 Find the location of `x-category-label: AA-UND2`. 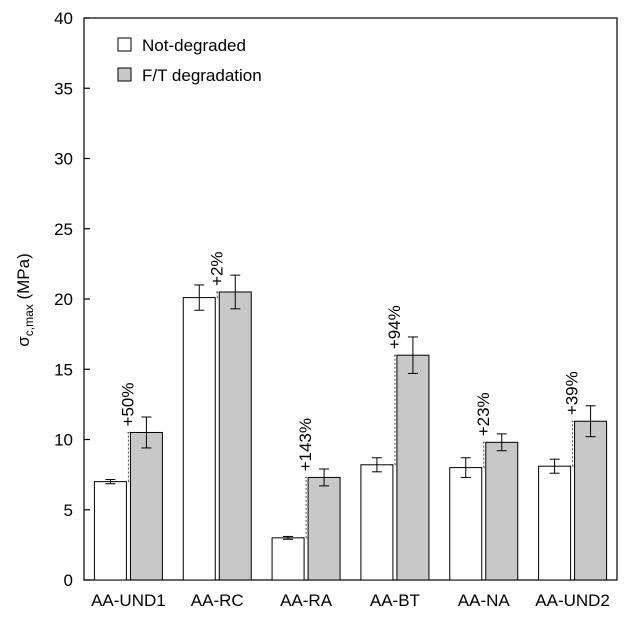

x-category-label: AA-UND2 is located at coordinates (572, 600).